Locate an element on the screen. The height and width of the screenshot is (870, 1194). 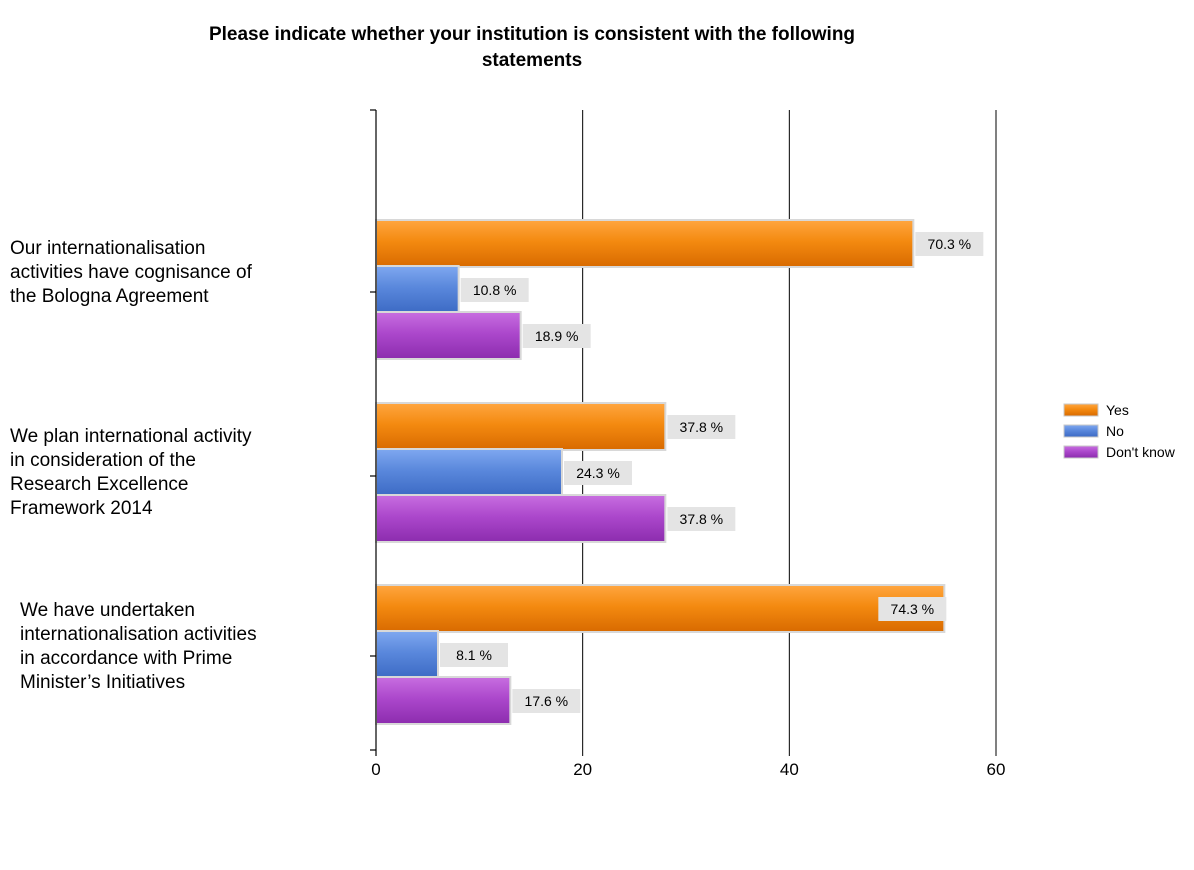
category-label-line: in accordance with Prime is located at coordinates (126, 658).